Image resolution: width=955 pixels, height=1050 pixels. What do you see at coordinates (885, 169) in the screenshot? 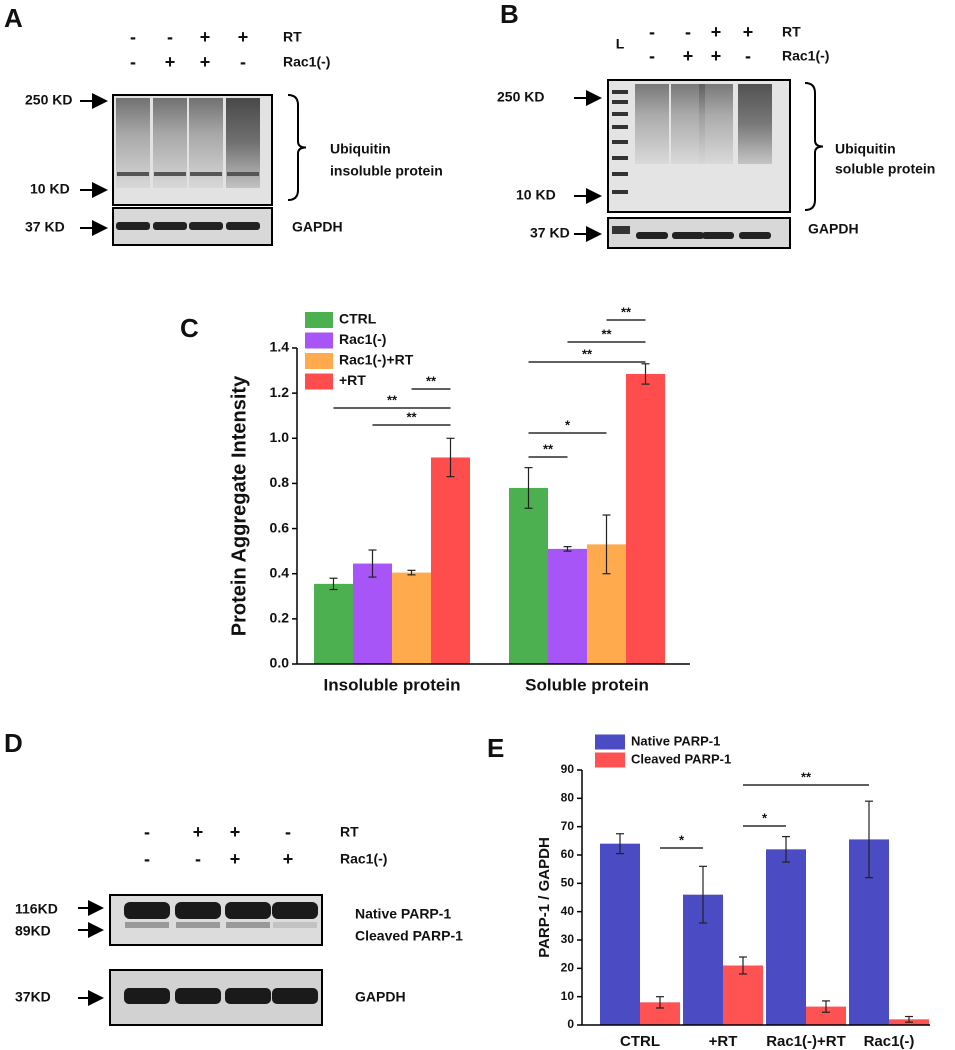
I see `bracket-label: soluble protein` at bounding box center [885, 169].